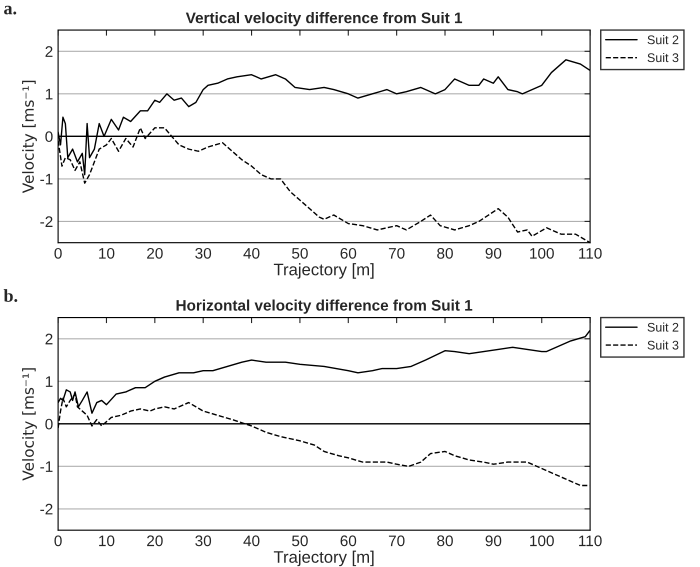  I want to click on text: b., so click(11, 295).